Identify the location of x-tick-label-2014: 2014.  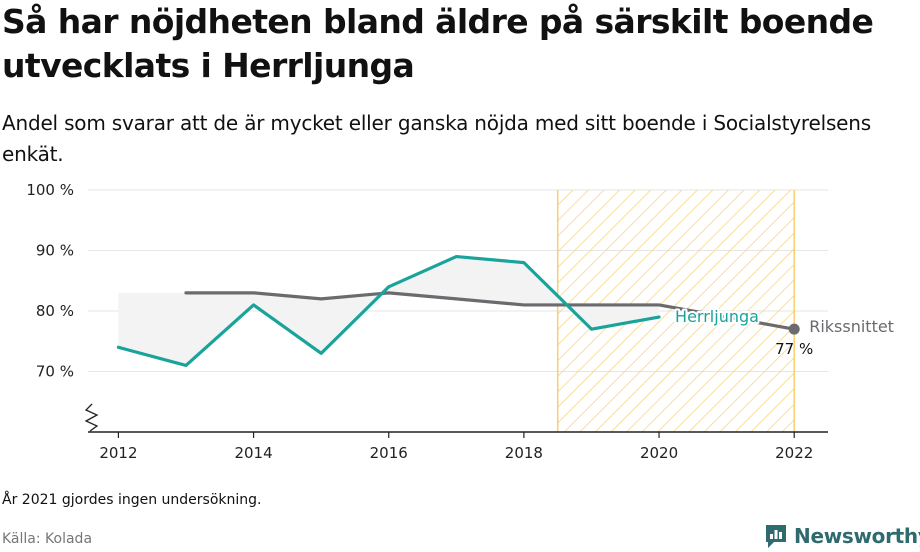
(253, 453).